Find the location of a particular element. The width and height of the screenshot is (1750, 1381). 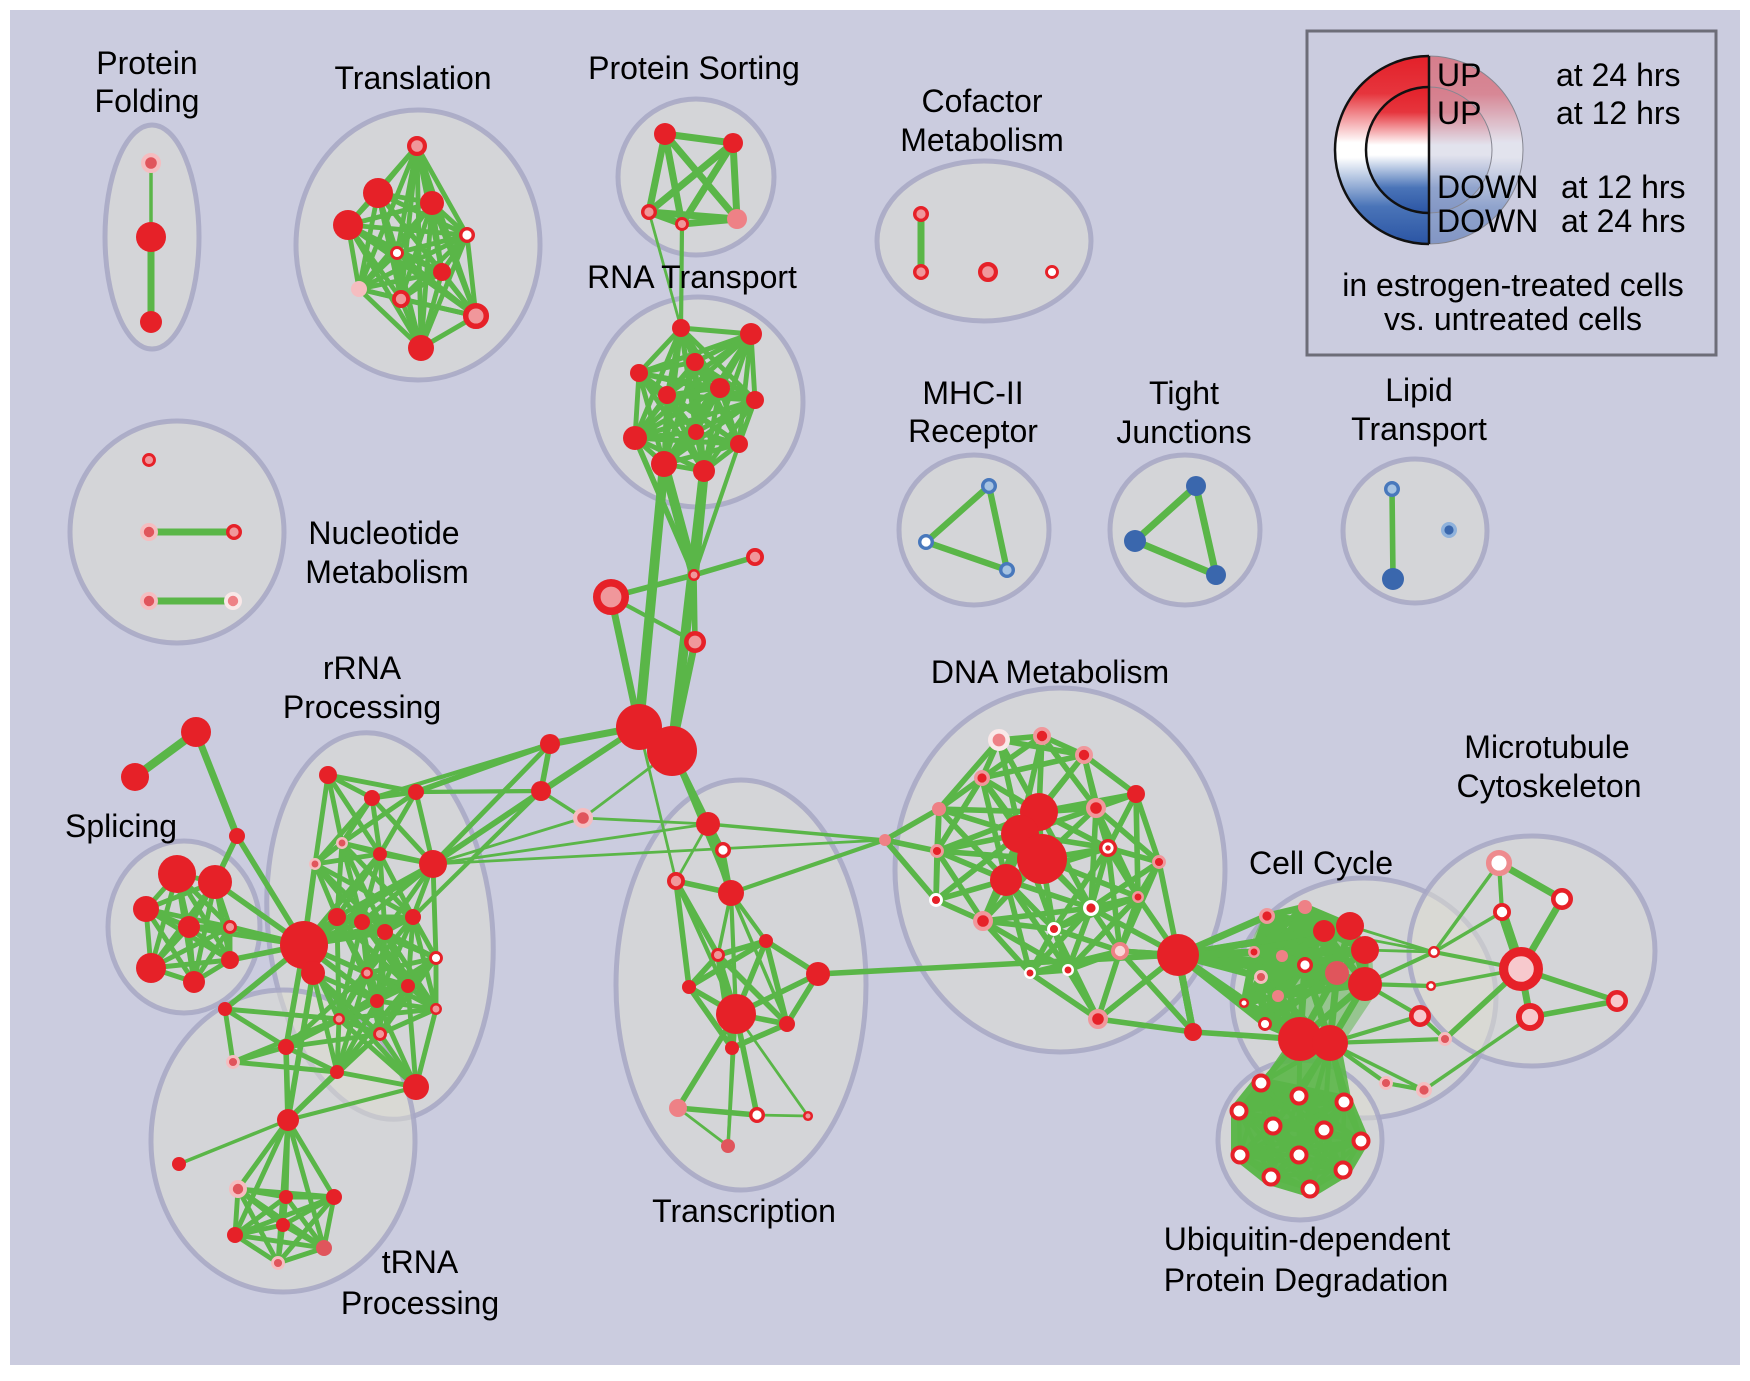

svg-text: Lipid is located at coordinates (1419, 390).